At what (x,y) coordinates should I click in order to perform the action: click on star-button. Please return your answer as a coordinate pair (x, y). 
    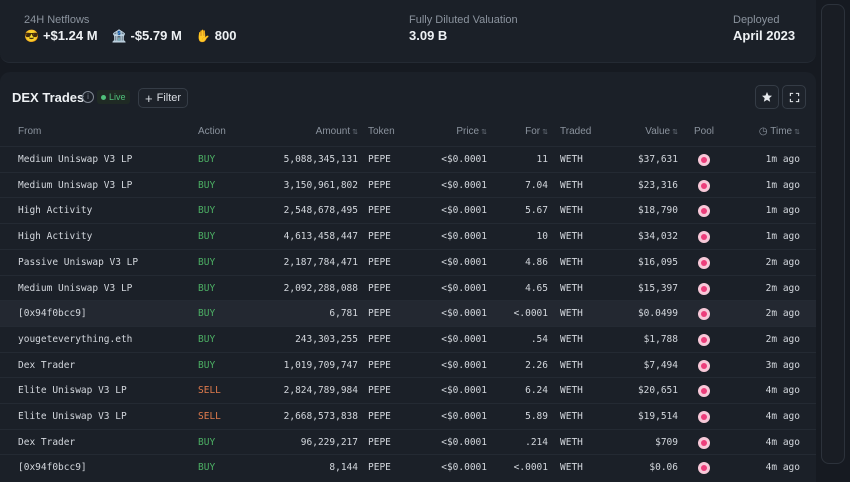
    Looking at the image, I should click on (767, 97).